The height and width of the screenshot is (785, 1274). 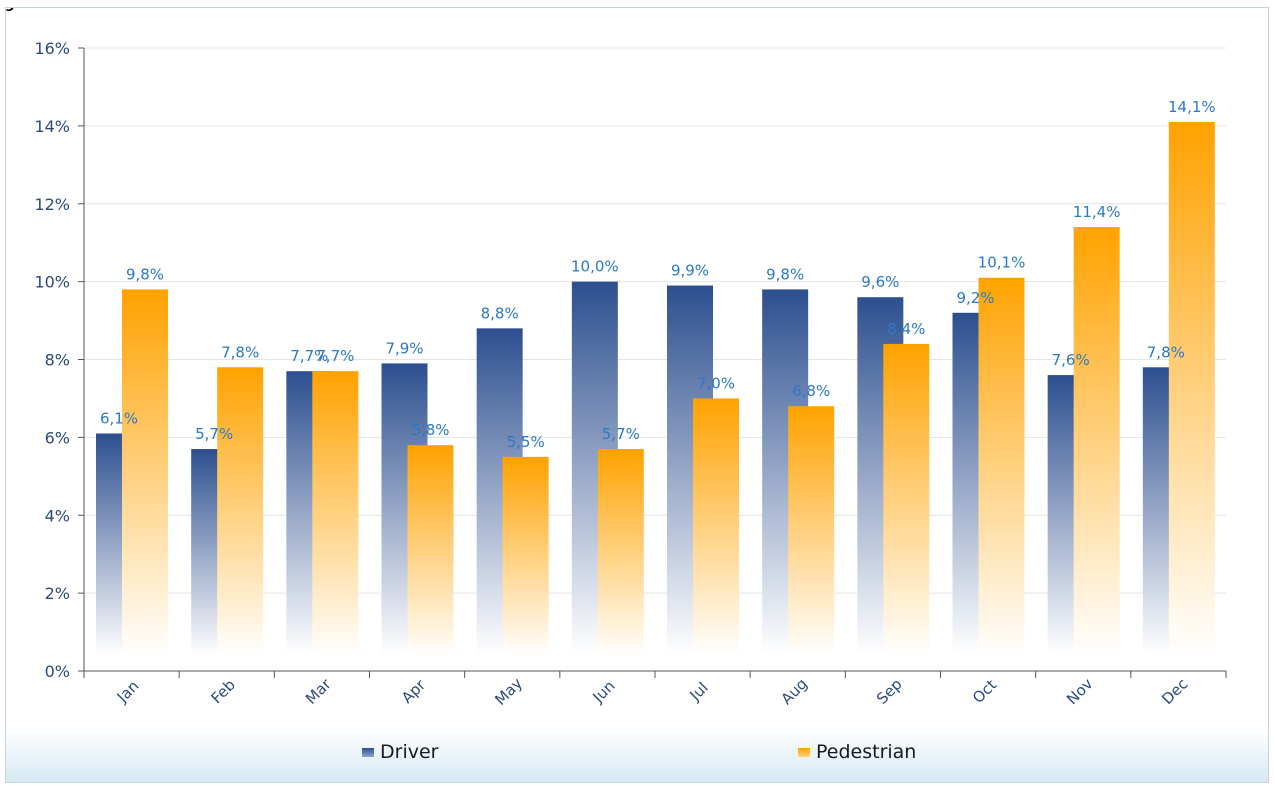 What do you see at coordinates (57, 515) in the screenshot?
I see `y-tick-label: 4%` at bounding box center [57, 515].